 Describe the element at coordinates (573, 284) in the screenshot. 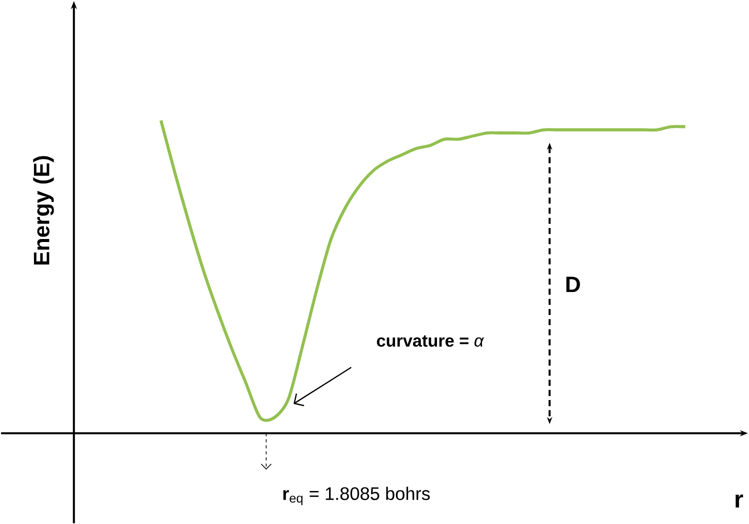

I see `annotation: D` at that location.